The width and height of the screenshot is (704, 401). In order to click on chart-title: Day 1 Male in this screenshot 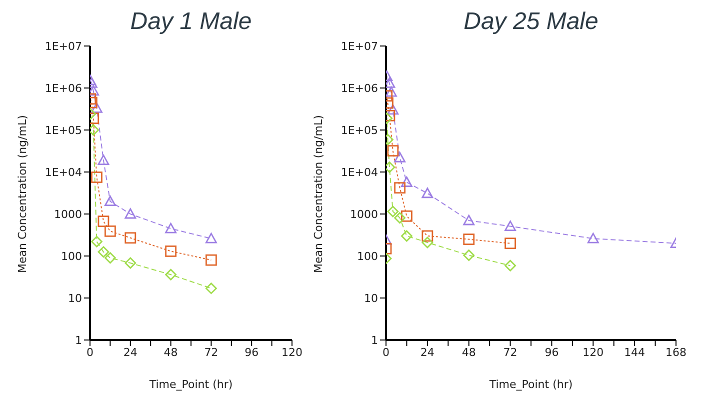, I will do `click(191, 22)`.